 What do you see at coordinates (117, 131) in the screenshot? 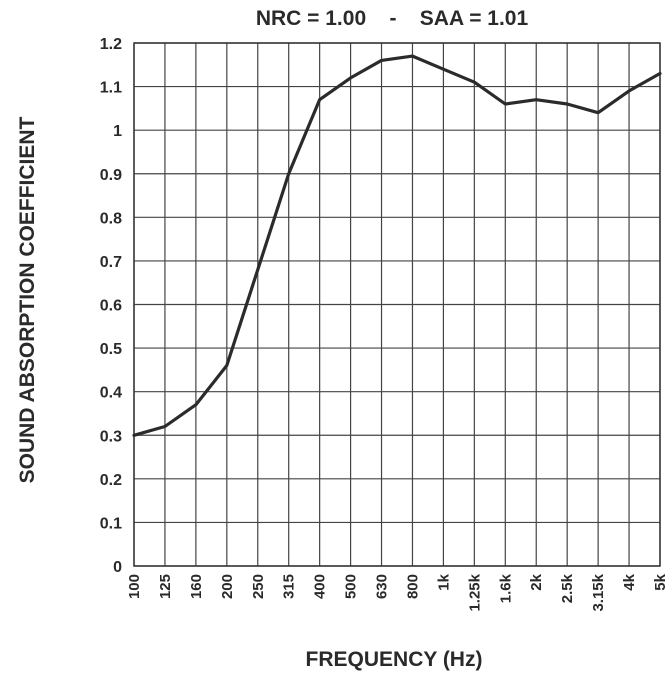
I see `y-tick-label: 1` at bounding box center [117, 131].